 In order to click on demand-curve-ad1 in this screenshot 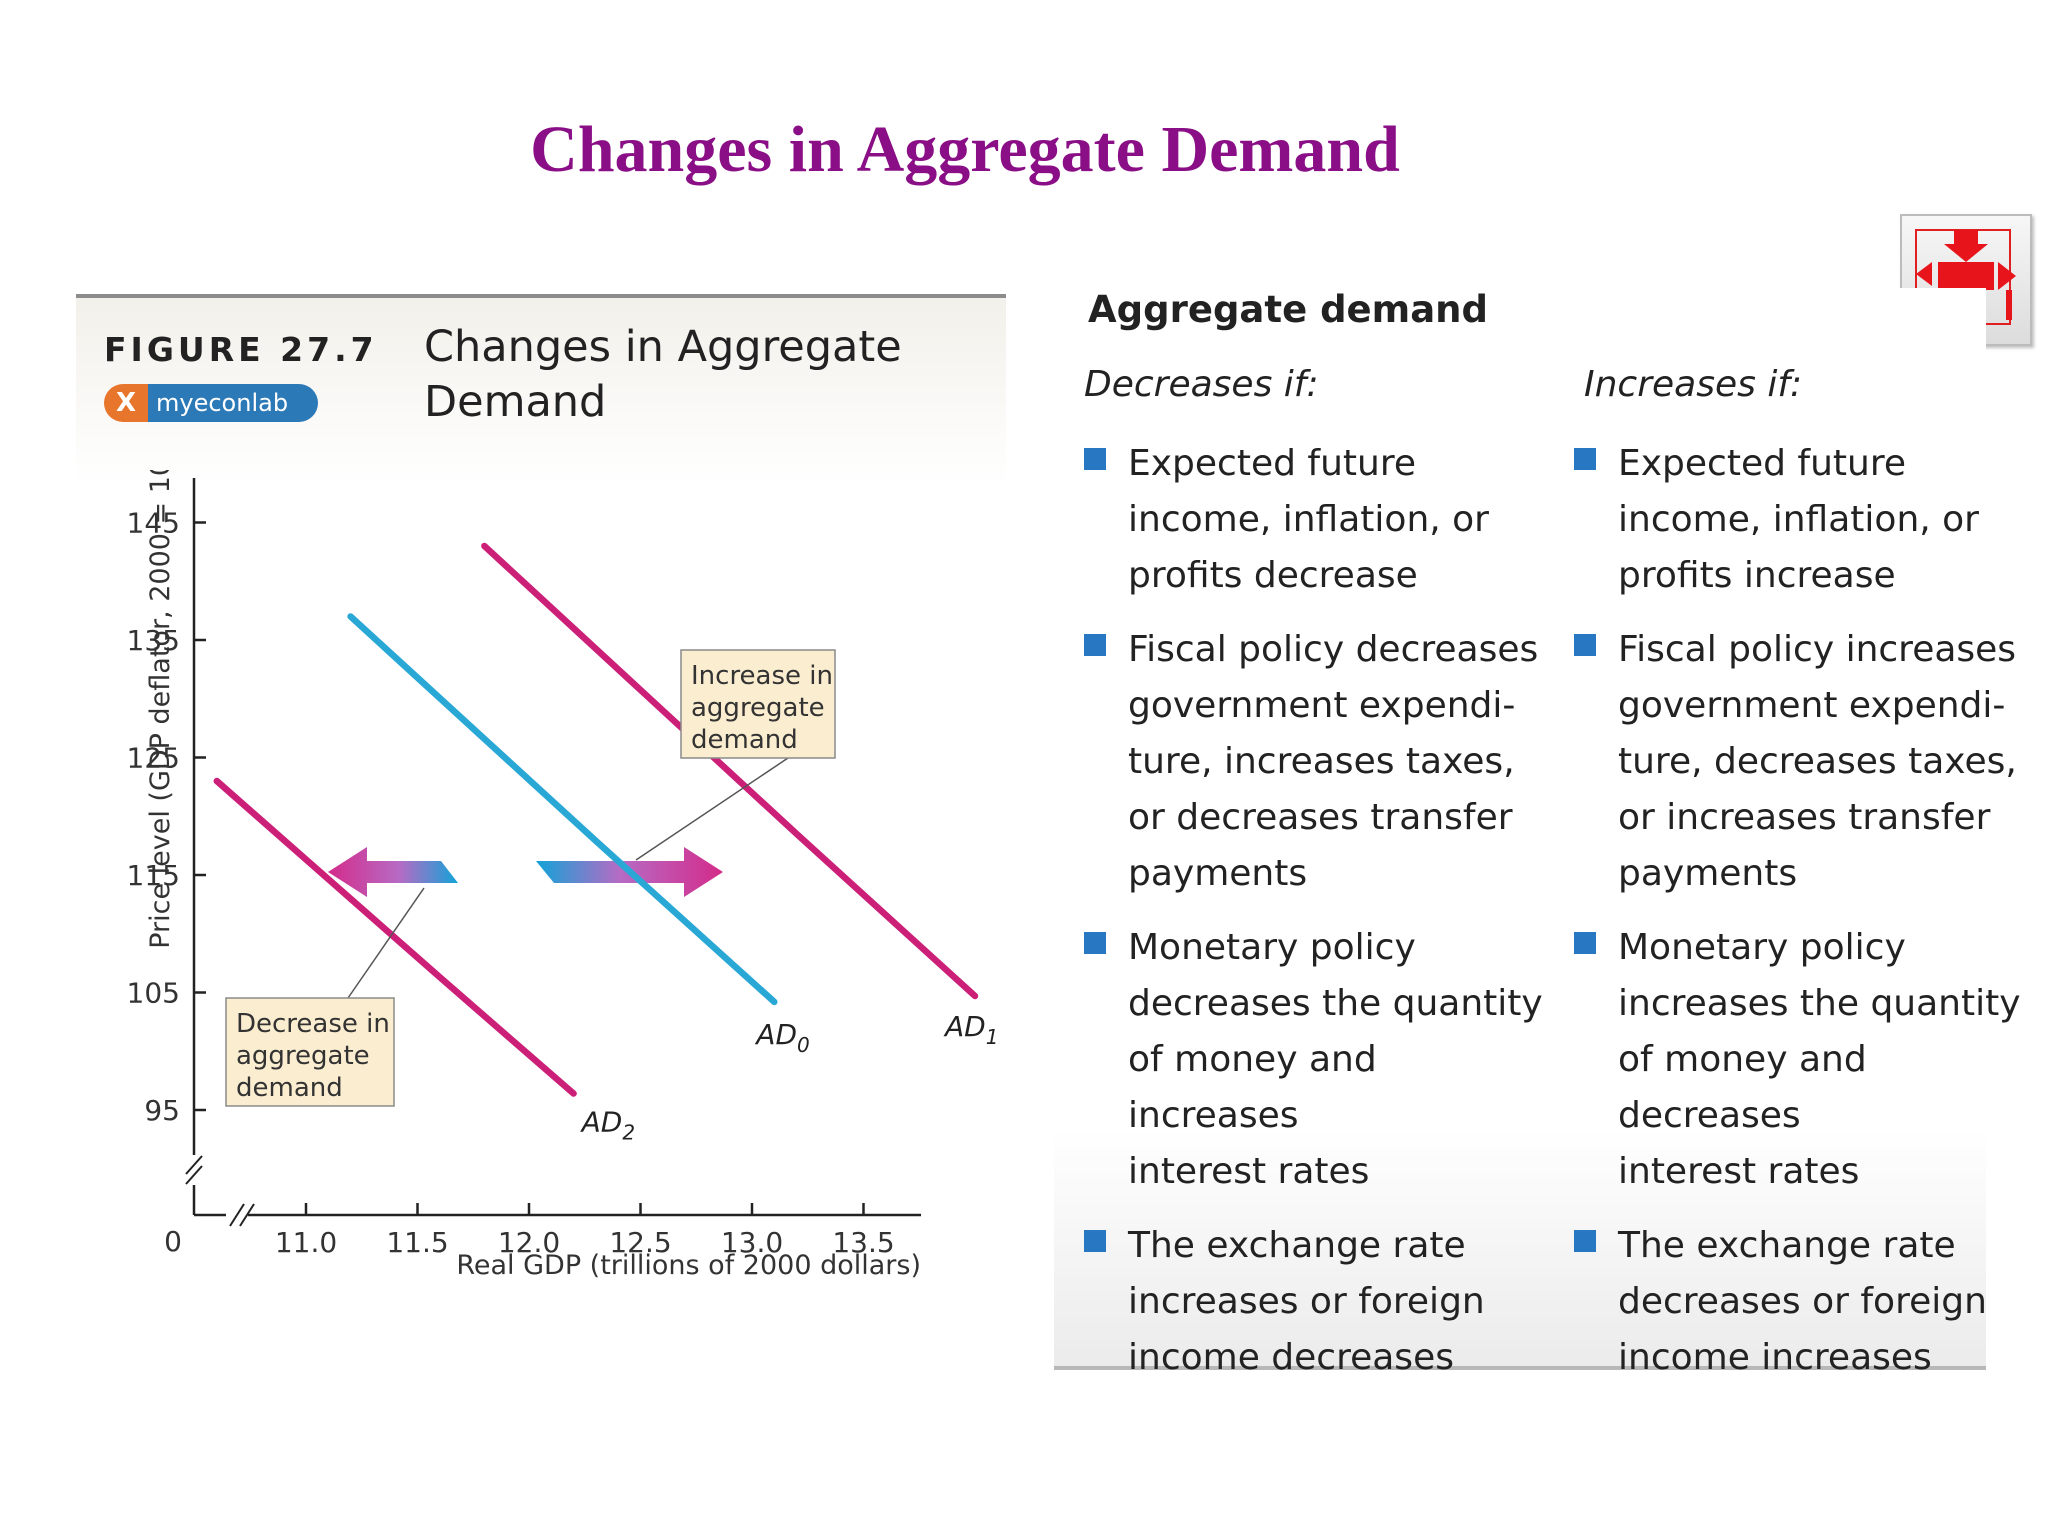, I will do `click(730, 771)`.